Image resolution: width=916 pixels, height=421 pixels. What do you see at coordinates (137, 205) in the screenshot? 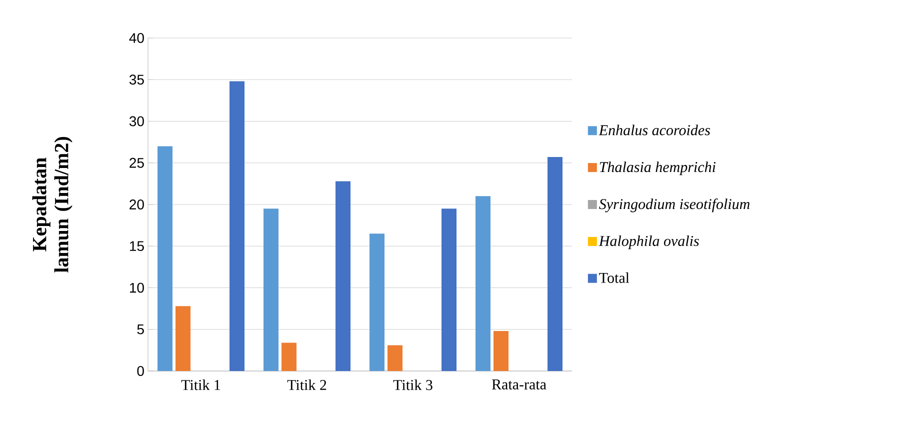
I see `y-tick-label: 20` at bounding box center [137, 205].